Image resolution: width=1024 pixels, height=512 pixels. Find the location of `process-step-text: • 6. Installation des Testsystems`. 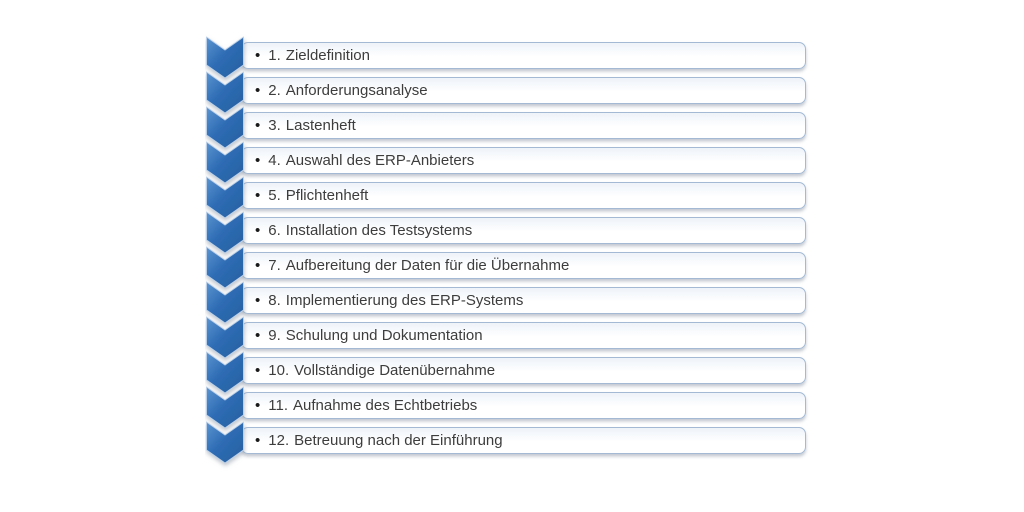

process-step-text: • 6. Installation des Testsystems is located at coordinates (363, 230).